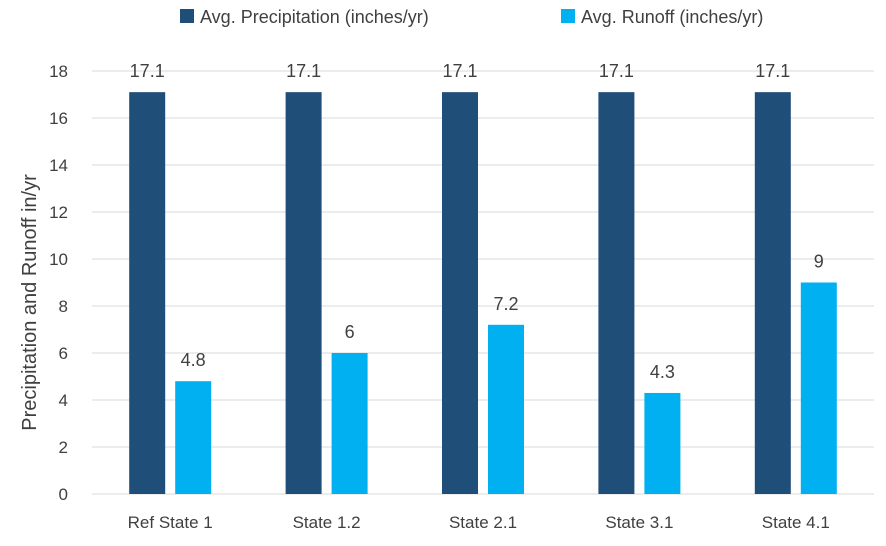 The height and width of the screenshot is (546, 886). Describe the element at coordinates (350, 332) in the screenshot. I see `data-label: 6` at that location.